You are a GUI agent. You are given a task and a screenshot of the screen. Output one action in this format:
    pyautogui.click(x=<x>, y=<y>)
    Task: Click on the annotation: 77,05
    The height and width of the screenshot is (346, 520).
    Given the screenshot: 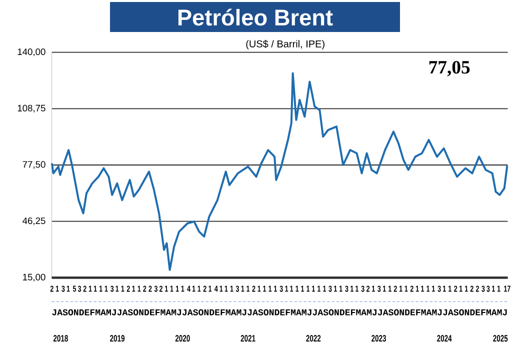 What is the action you would take?
    pyautogui.click(x=449, y=68)
    